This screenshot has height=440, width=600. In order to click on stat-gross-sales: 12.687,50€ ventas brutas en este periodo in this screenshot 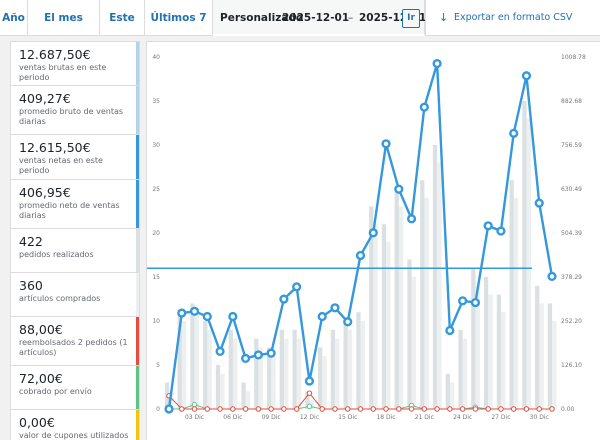, I will do `click(75, 64)`.